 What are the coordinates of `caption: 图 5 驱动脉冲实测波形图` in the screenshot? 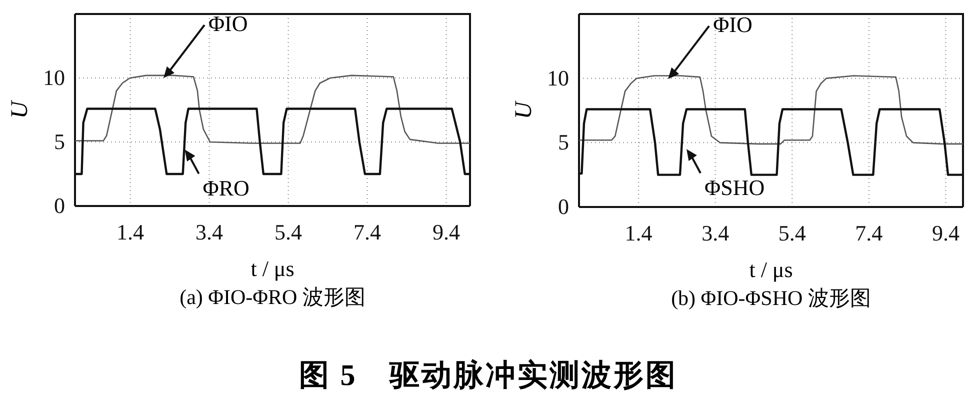 It's located at (488, 375).